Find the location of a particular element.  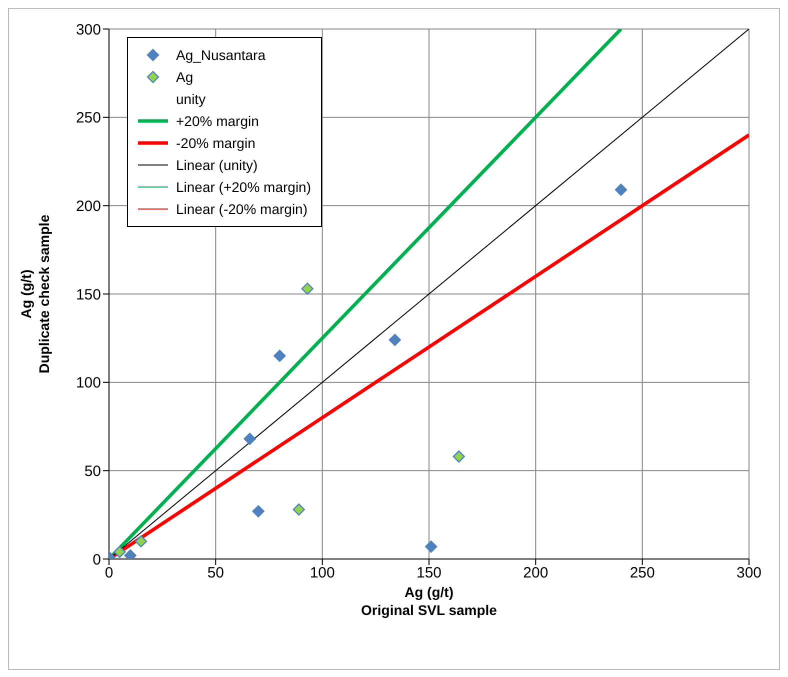

y-axis-title: Ag (g/t) Duplicate check sample is located at coordinates (35, 294).